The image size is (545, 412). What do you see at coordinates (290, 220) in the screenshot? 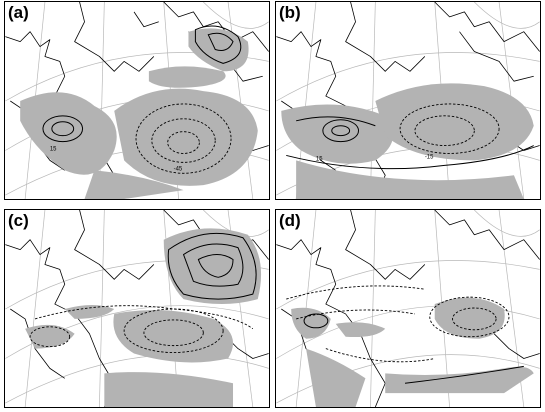
I see `panel-label: (d)` at bounding box center [290, 220].